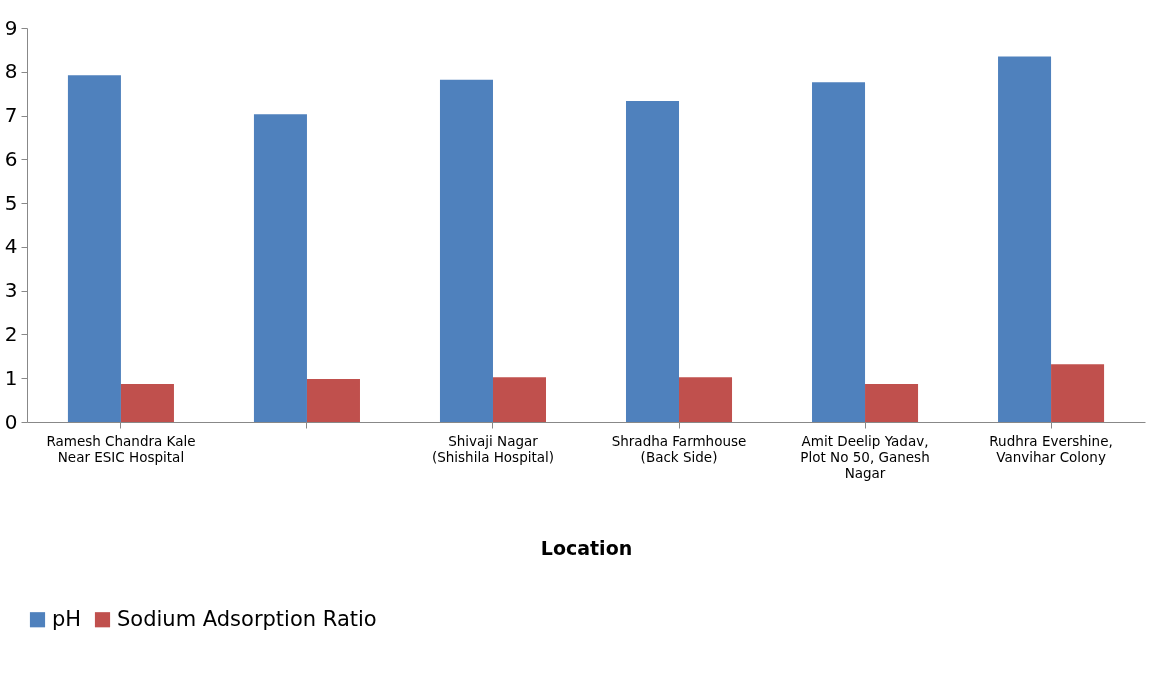  What do you see at coordinates (493, 448) in the screenshot?
I see `x-tick-label: Shivaji Nagar (Shishila Hospital)` at bounding box center [493, 448].